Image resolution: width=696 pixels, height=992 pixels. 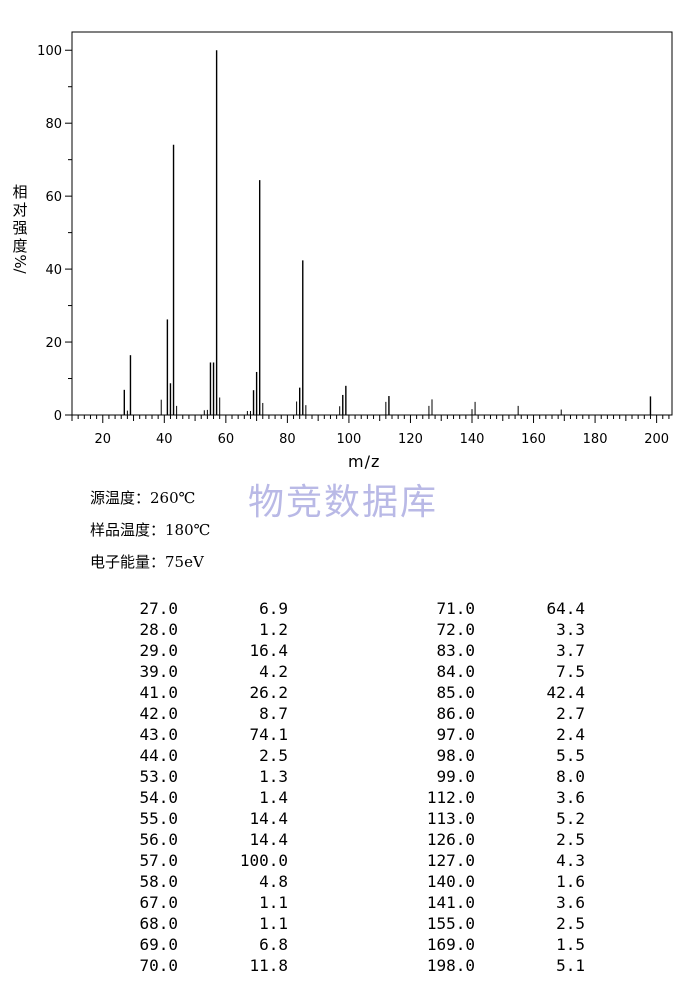 What do you see at coordinates (263, 860) in the screenshot?
I see `peak-intensity: 100.0` at bounding box center [263, 860].